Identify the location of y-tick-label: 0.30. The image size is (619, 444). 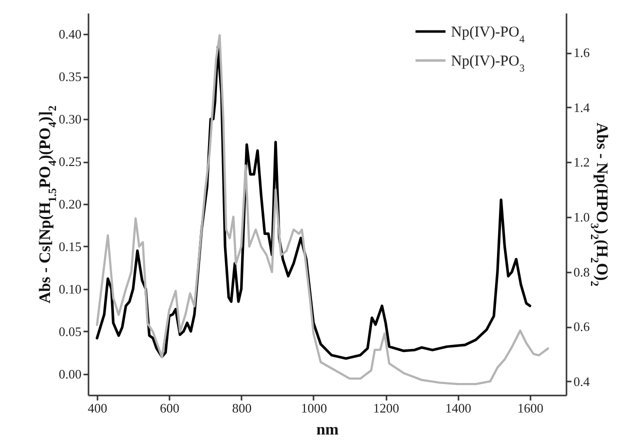
(70, 119).